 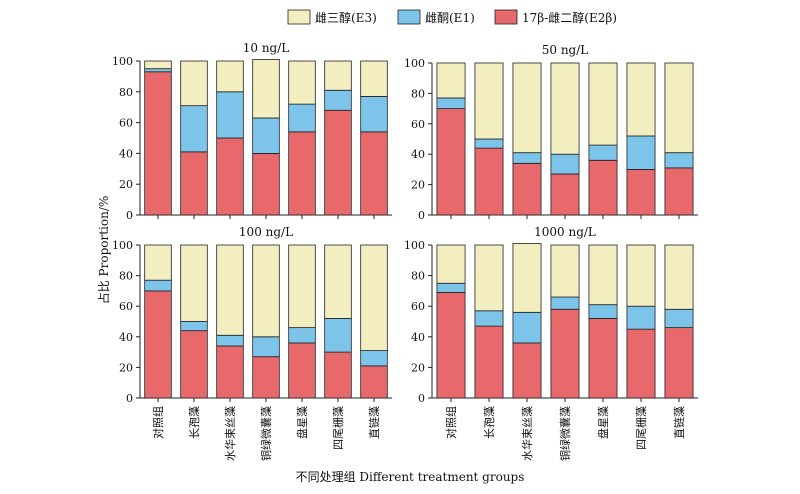 I want to click on chart-panel: 10 ng/L 0 20 40 60 80 100, so click(x=252, y=131).